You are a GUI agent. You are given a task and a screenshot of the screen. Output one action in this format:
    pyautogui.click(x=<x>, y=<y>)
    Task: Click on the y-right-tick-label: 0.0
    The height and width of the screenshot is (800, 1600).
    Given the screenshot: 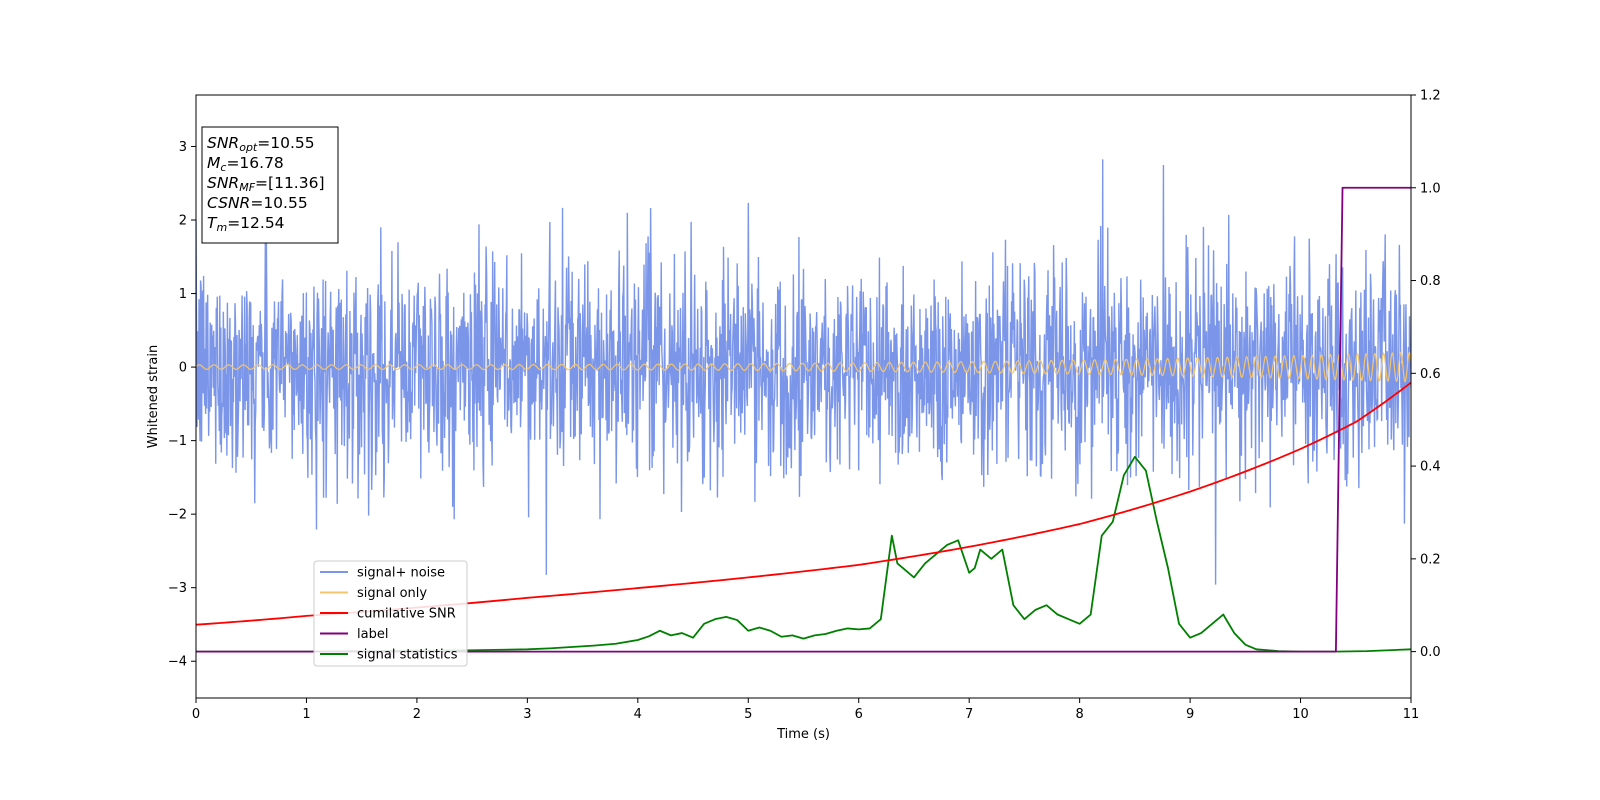 What is the action you would take?
    pyautogui.click(x=1430, y=652)
    